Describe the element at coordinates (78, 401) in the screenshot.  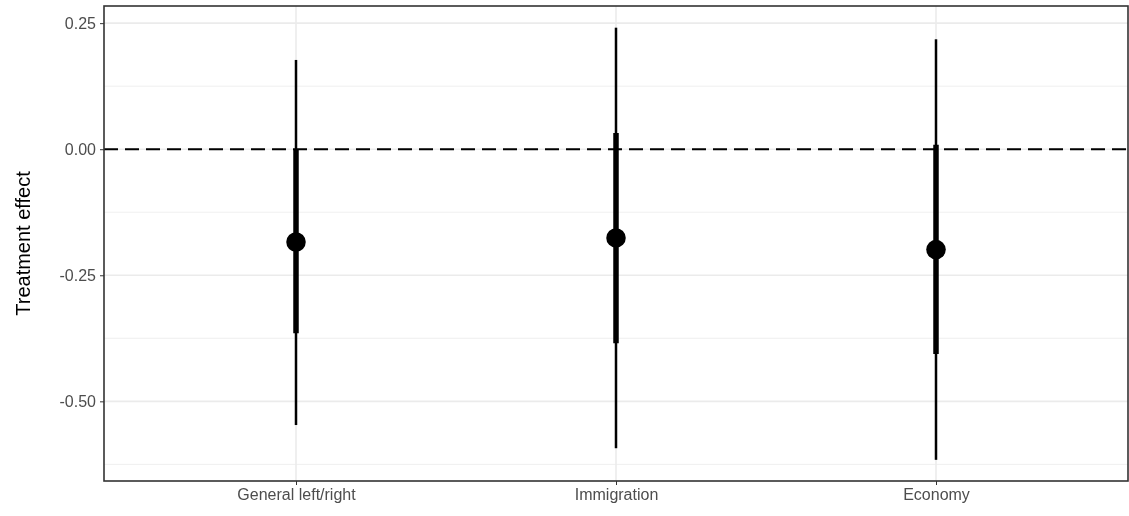
I see `y-tick-label: -0.50` at that location.